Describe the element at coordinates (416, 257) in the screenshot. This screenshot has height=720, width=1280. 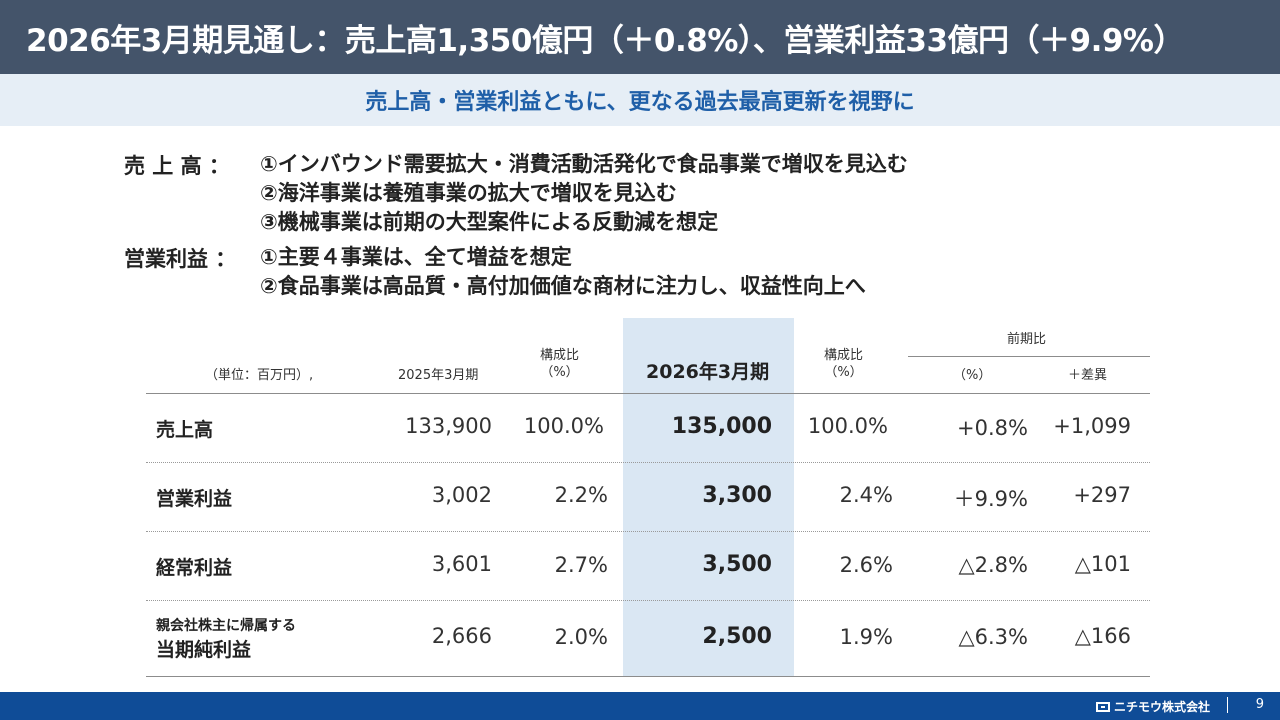
I see `bullet-line: ①主要４事業は、全て増益を想定` at that location.